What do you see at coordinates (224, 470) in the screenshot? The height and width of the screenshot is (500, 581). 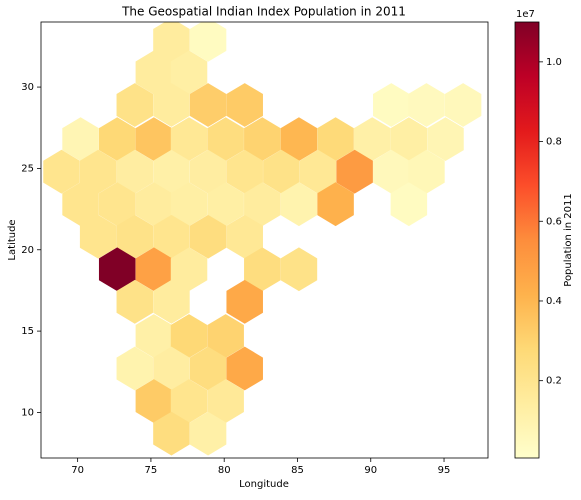 I see `x-tick-label: 80` at bounding box center [224, 470].